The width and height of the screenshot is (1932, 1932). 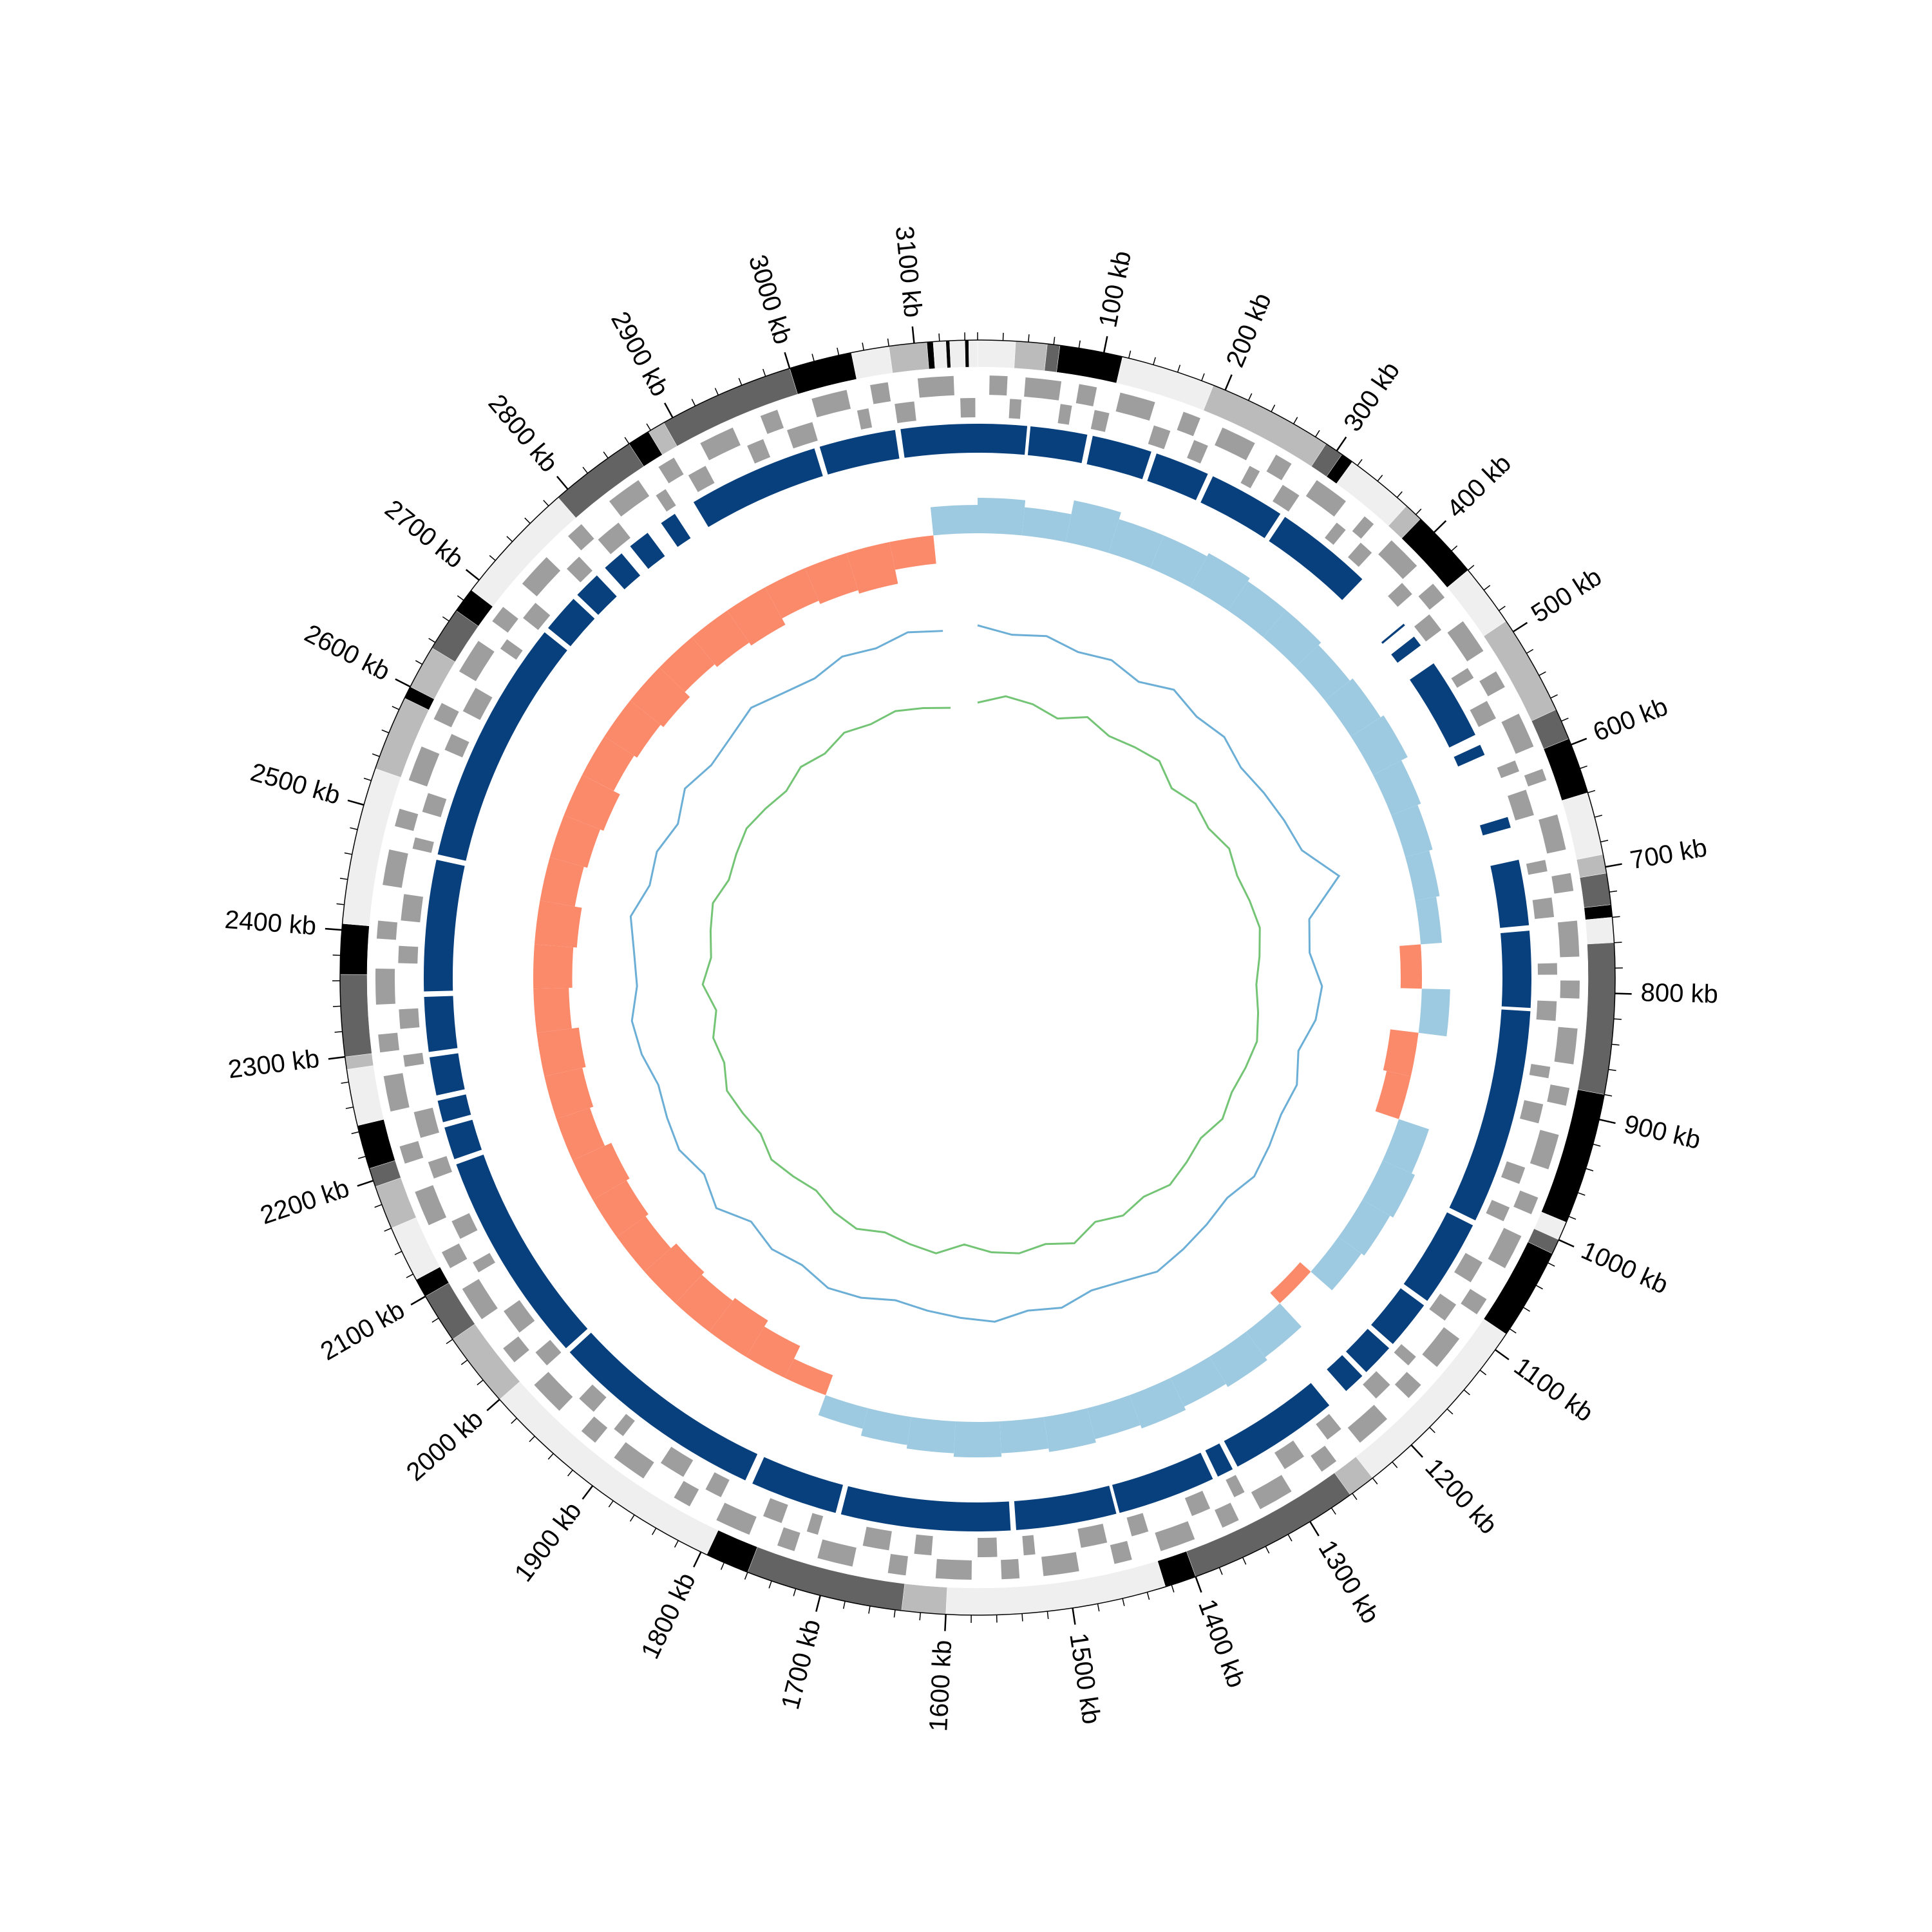 What do you see at coordinates (548, 1542) in the screenshot?
I see `tick-label: 1900 kb` at bounding box center [548, 1542].